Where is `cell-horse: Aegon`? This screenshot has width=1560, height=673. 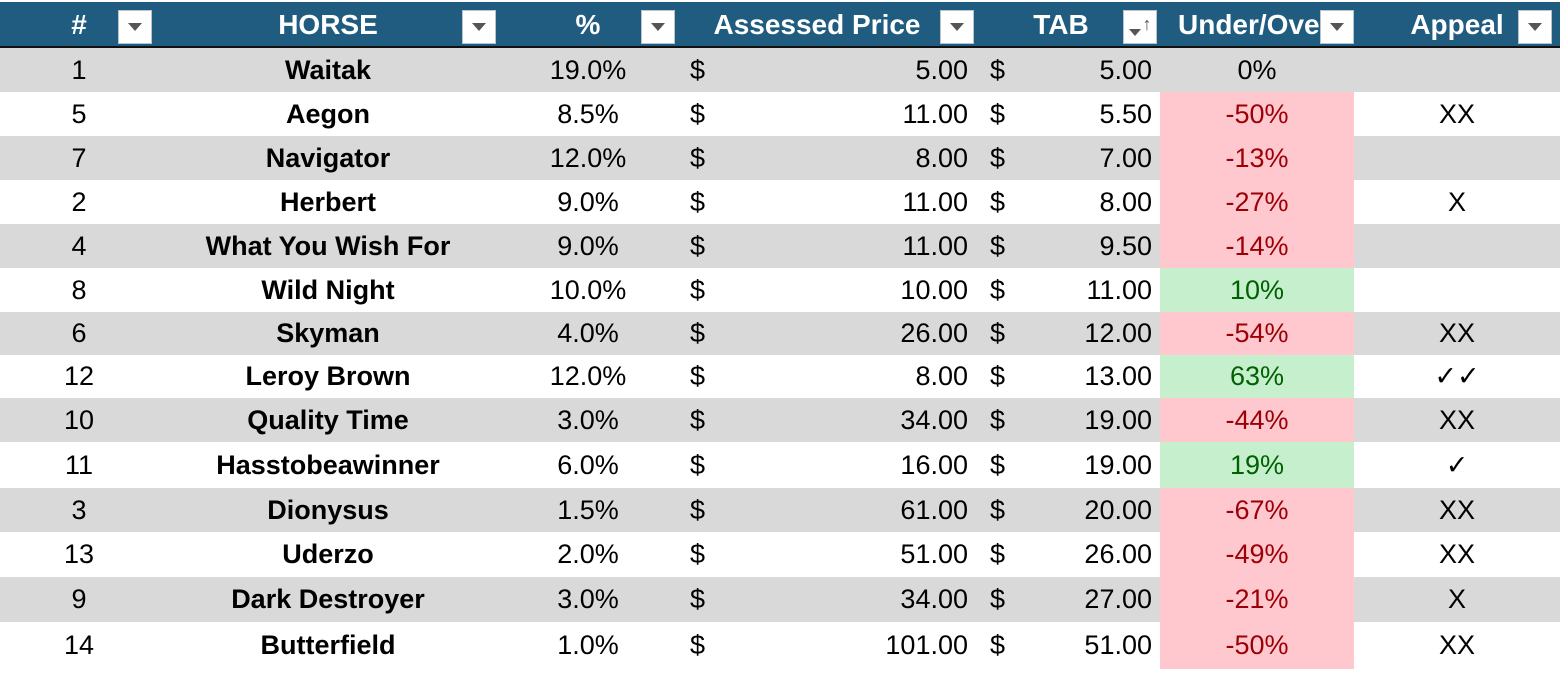 cell-horse: Aegon is located at coordinates (328, 113).